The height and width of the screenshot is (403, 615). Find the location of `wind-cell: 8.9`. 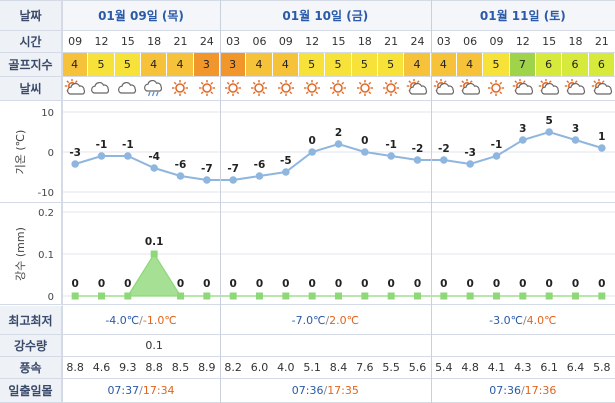

wind-cell: 8.9 is located at coordinates (207, 367).